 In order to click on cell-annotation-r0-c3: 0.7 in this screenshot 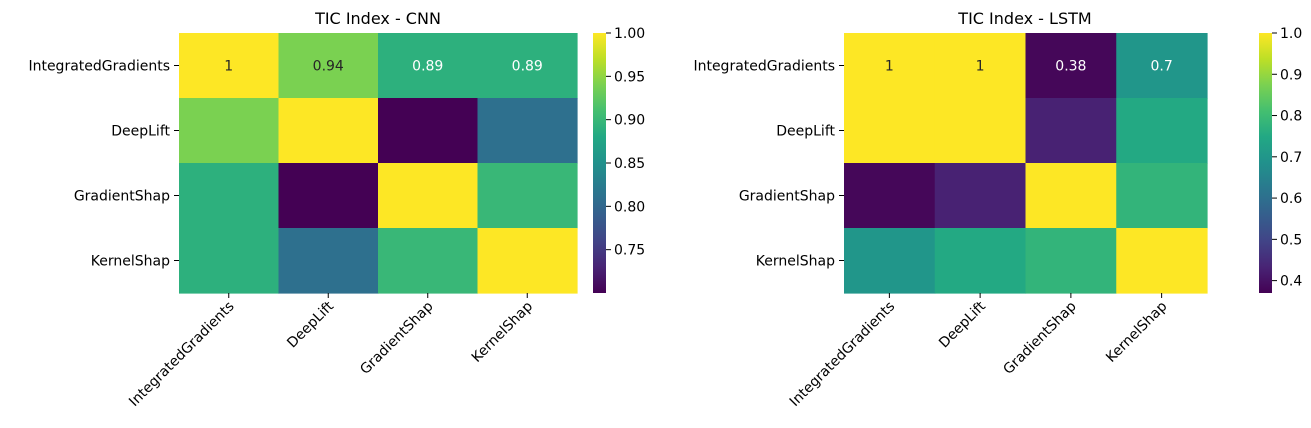, I will do `click(1161, 67)`.